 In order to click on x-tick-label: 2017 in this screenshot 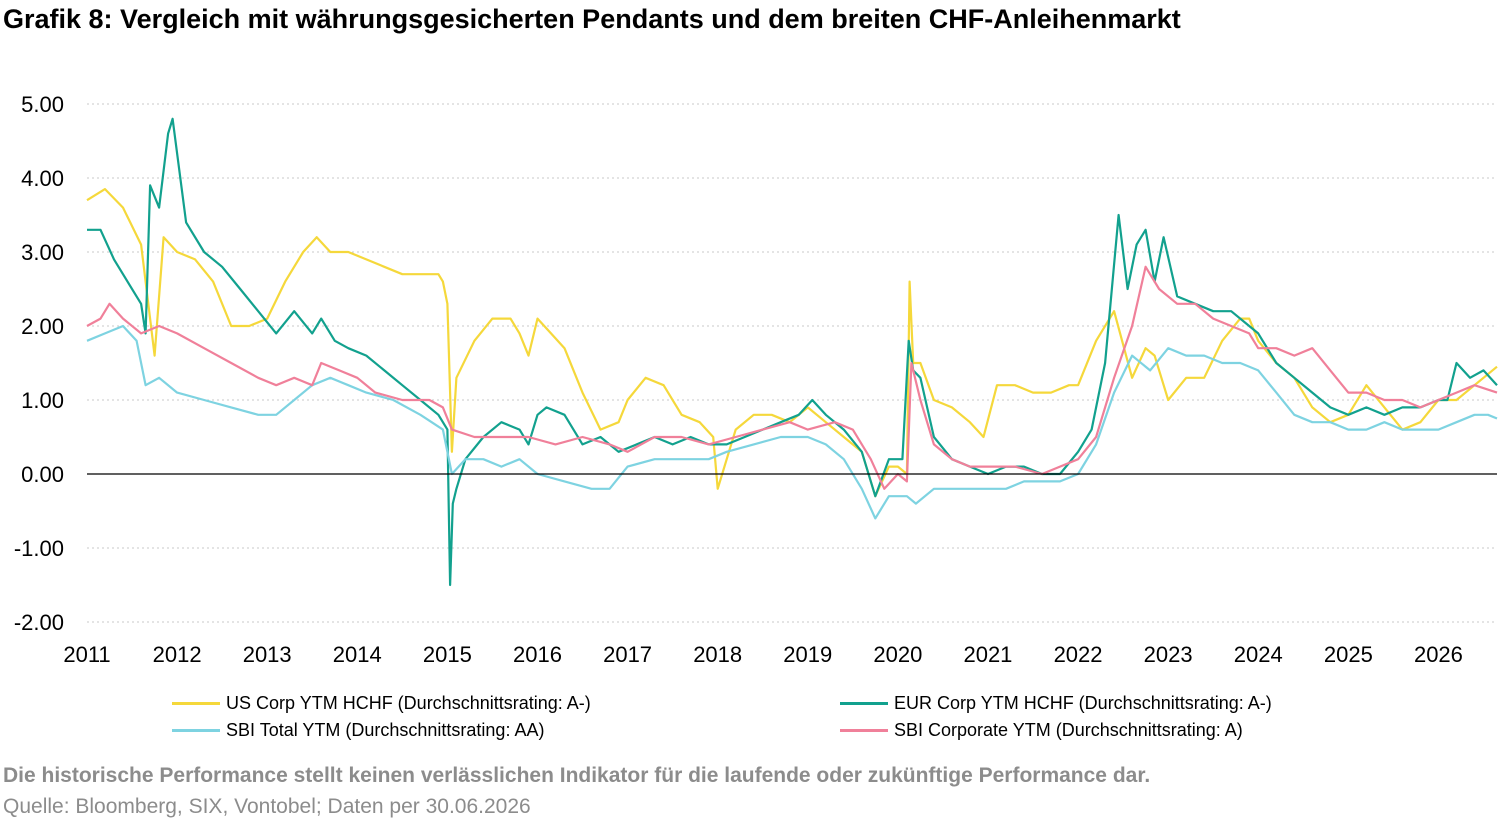, I will do `click(627, 654)`.